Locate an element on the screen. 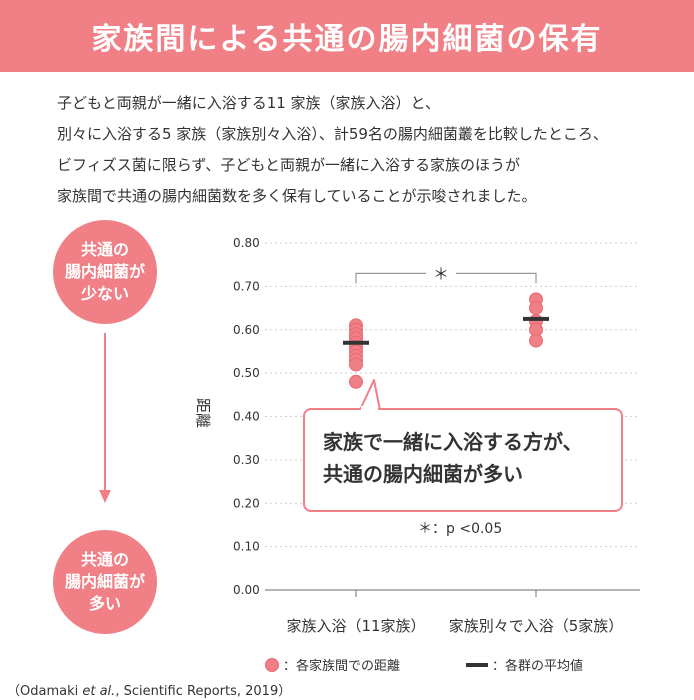 This screenshot has height=700, width=694. callout-line-1: 家族で一緒に入浴する方が、 is located at coordinates (453, 442).